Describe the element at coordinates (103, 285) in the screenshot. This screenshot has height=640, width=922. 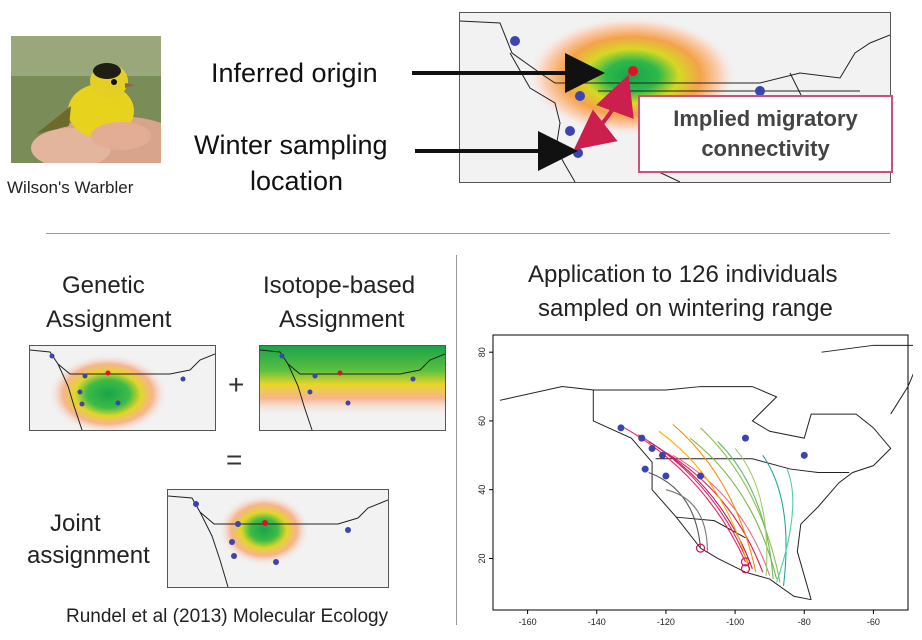
I see `genetic-label: Genetic` at that location.